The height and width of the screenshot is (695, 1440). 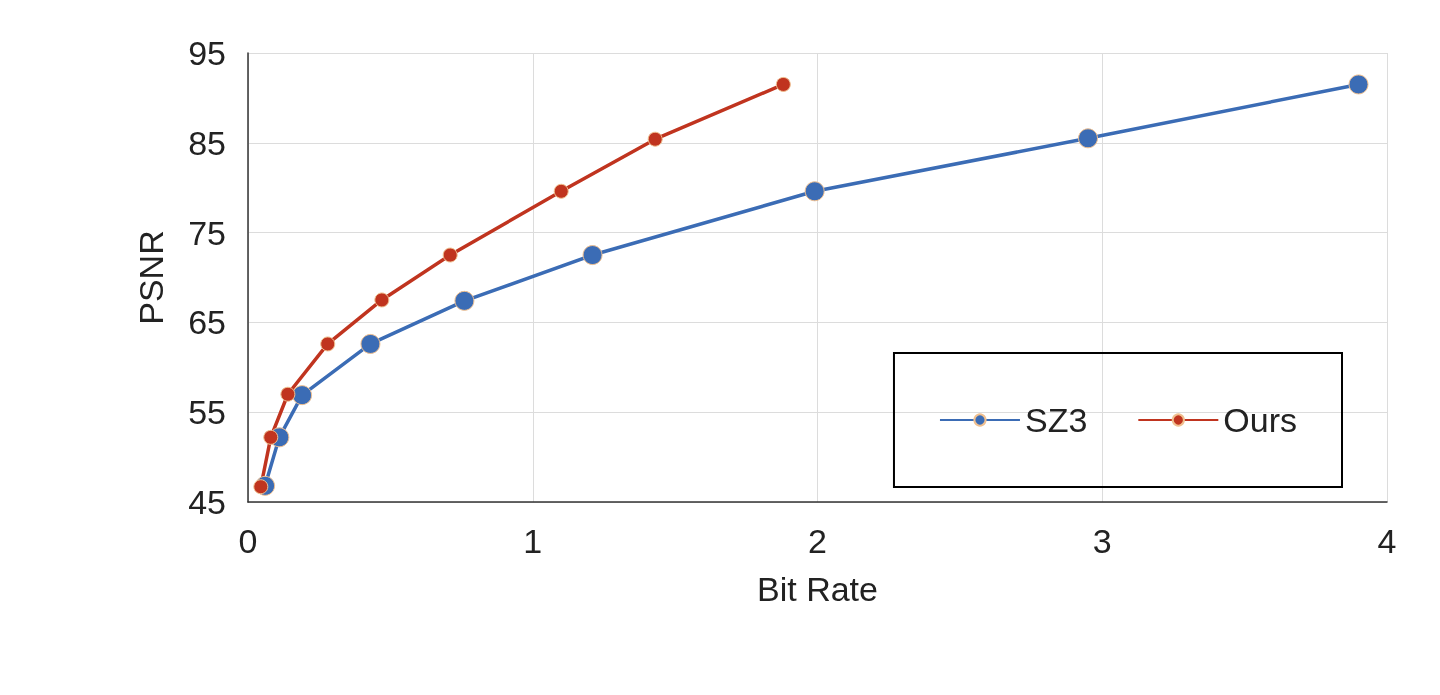 I want to click on legend-label: Ours, so click(x=1260, y=420).